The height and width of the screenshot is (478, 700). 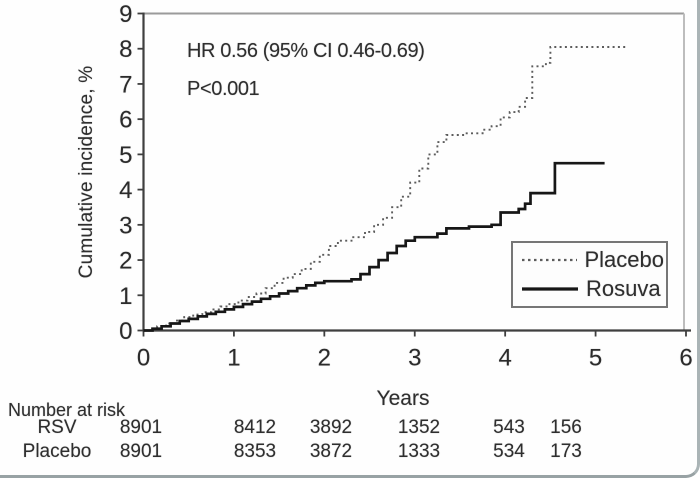 I want to click on risk-value: 1333, so click(x=419, y=451).